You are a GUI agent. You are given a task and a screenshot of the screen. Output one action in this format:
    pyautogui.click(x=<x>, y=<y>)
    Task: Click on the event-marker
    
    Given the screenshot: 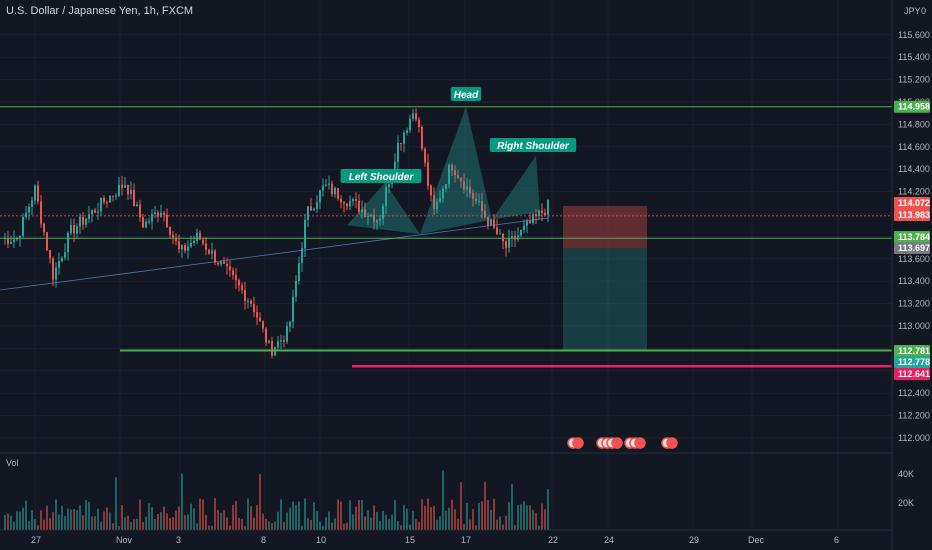 What is the action you would take?
    pyautogui.click(x=578, y=443)
    